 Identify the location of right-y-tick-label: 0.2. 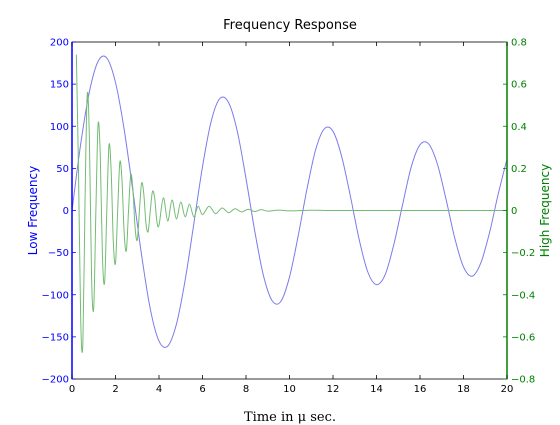
(519, 169).